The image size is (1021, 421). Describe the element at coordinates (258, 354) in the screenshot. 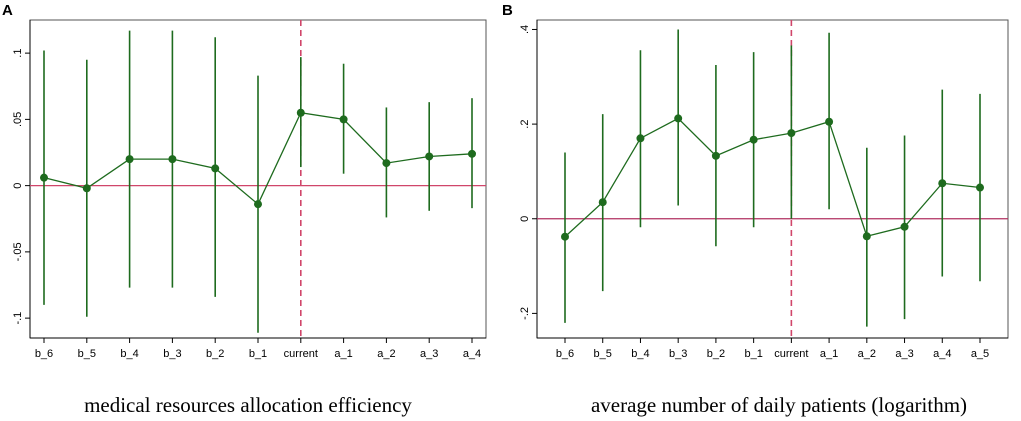

I see `panel-a-x-tick-label-b-1: b_1` at that location.